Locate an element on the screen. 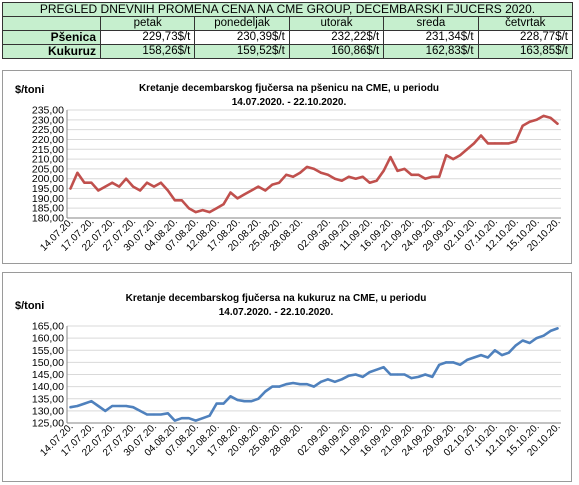 The width and height of the screenshot is (579, 485). wheat-y-tick-label: 235,00 is located at coordinates (48, 111).